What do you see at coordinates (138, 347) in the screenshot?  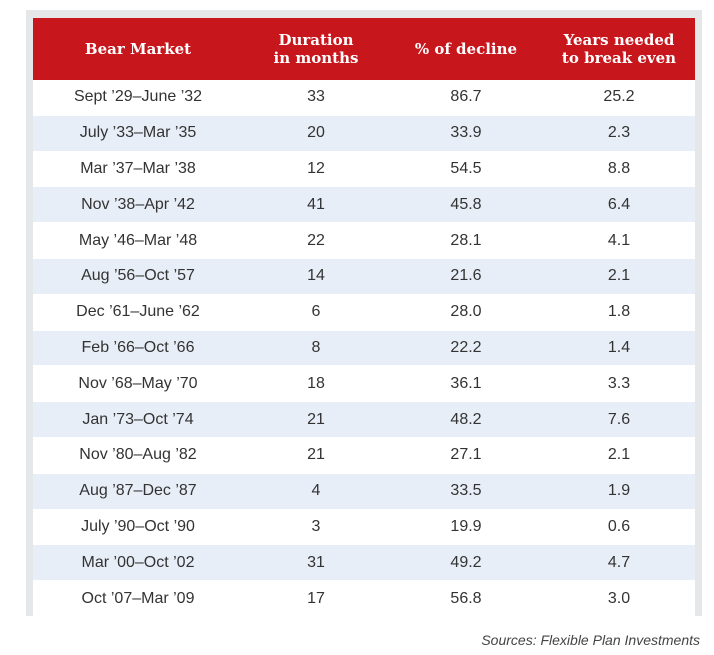 I see `cell-bear-market: Feb ’66–Oct ’66` at bounding box center [138, 347].